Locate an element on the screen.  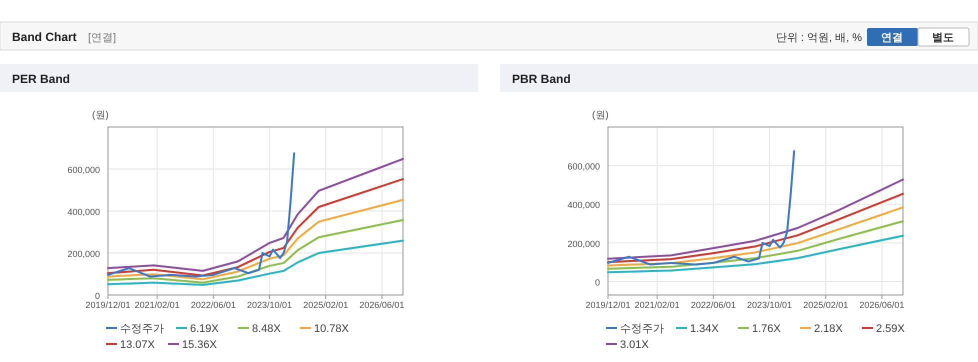
legend-label: 1.34X is located at coordinates (705, 329).